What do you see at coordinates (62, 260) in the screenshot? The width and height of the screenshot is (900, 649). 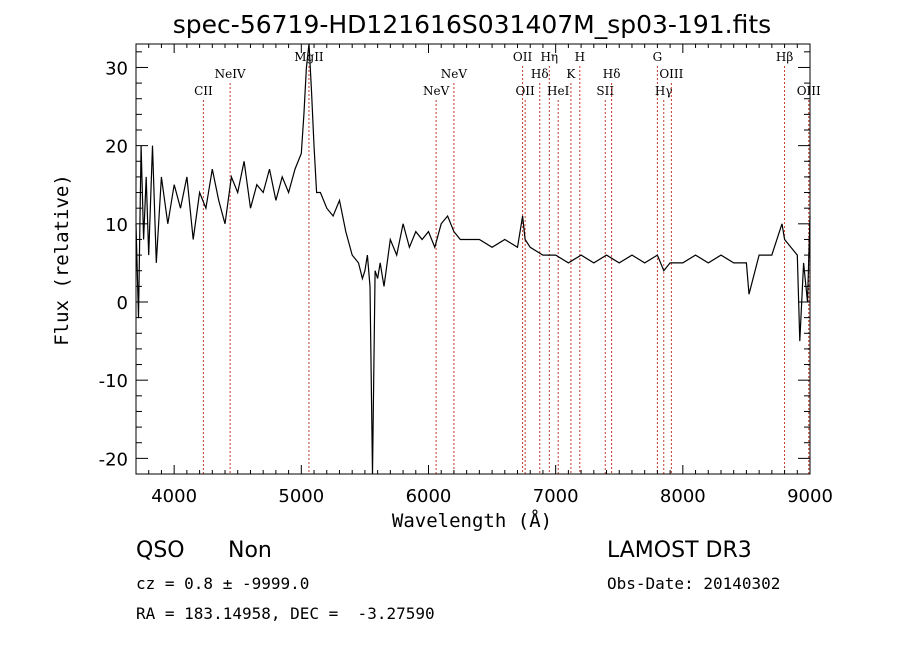 I see `y-axis-label: Flux (relative)` at bounding box center [62, 260].